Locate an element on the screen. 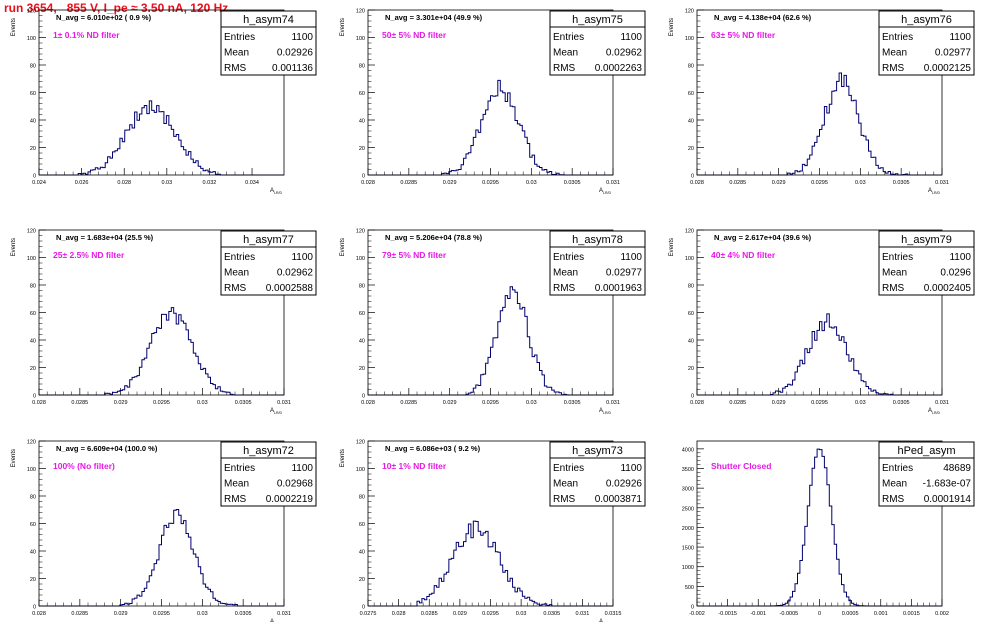  y-tick-label: 1500 is located at coordinates (688, 549).